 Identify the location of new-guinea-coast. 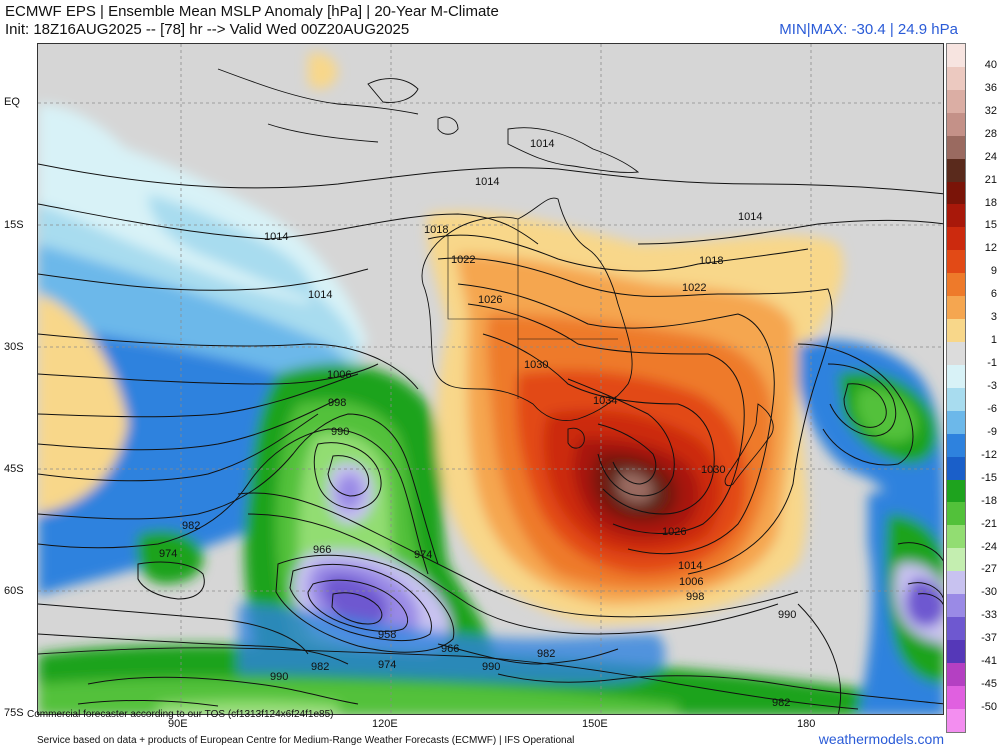
(573, 150).